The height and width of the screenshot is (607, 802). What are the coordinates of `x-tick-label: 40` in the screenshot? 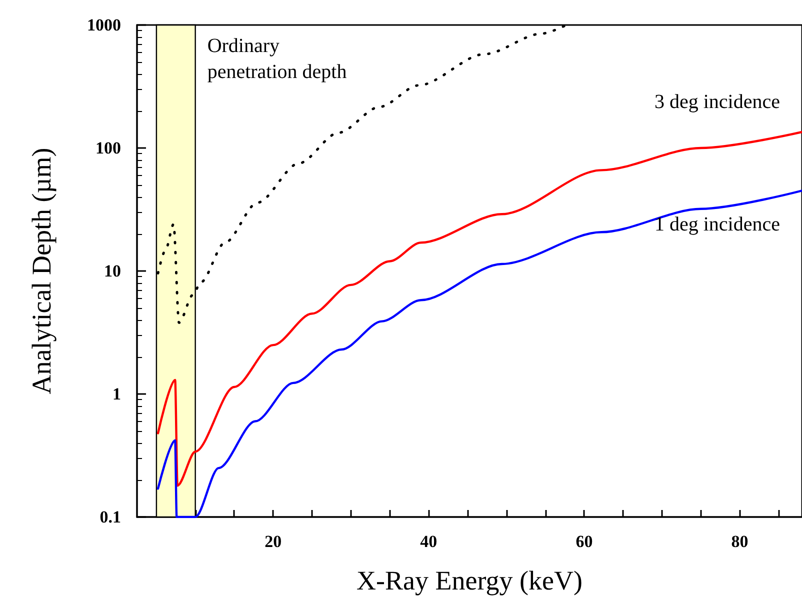 It's located at (429, 541).